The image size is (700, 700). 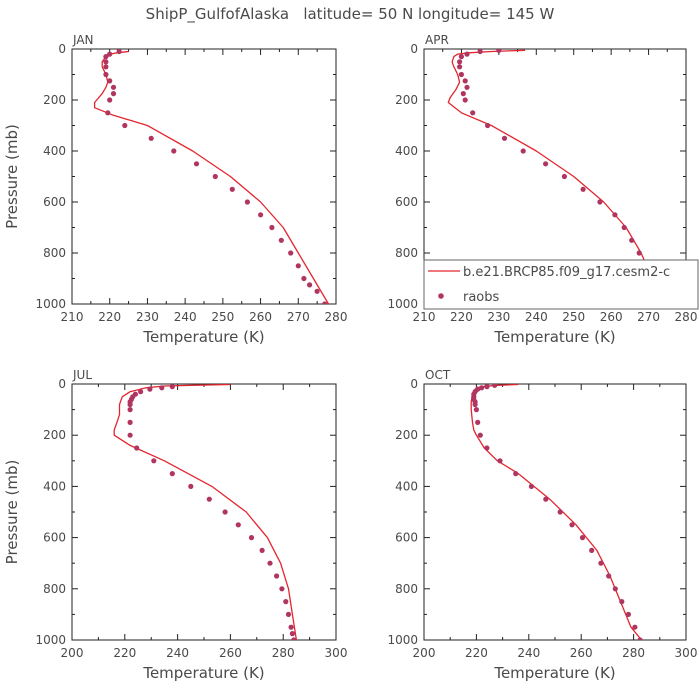 I want to click on y-tick-label: 1000, so click(x=402, y=640).